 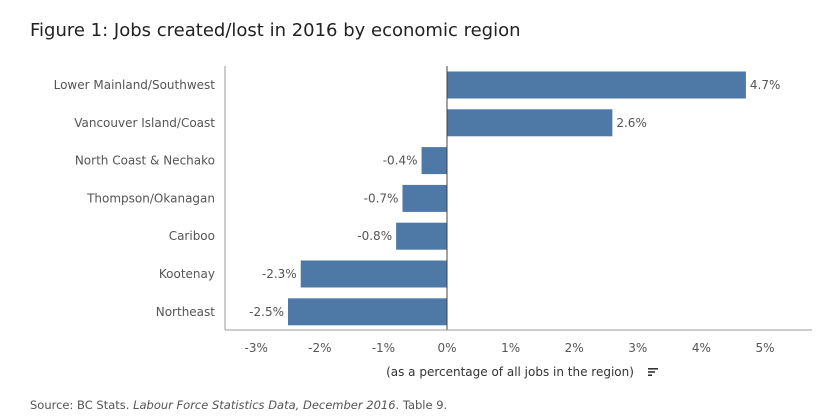 What do you see at coordinates (596, 85) in the screenshot?
I see `bar-lower-mainland-southwest` at bounding box center [596, 85].